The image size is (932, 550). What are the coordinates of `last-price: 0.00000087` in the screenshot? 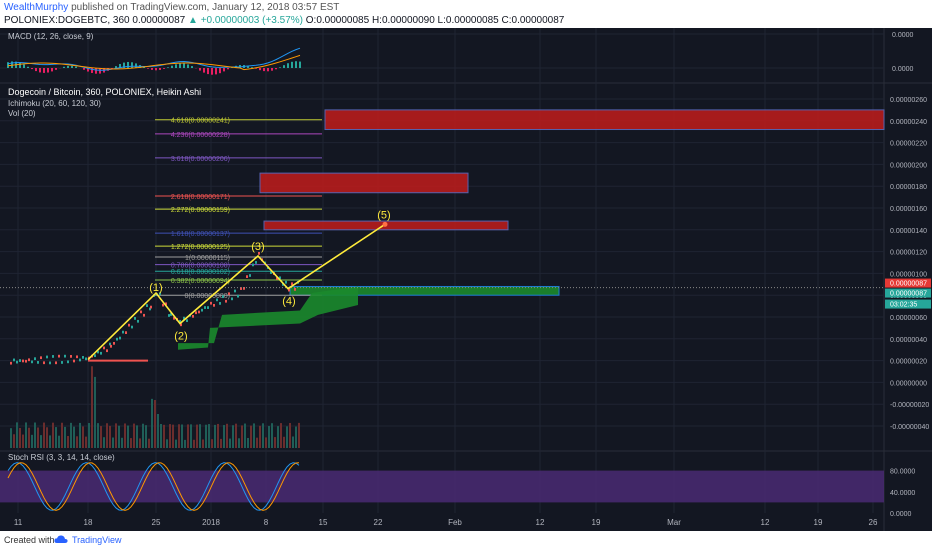 It's located at (159, 20).